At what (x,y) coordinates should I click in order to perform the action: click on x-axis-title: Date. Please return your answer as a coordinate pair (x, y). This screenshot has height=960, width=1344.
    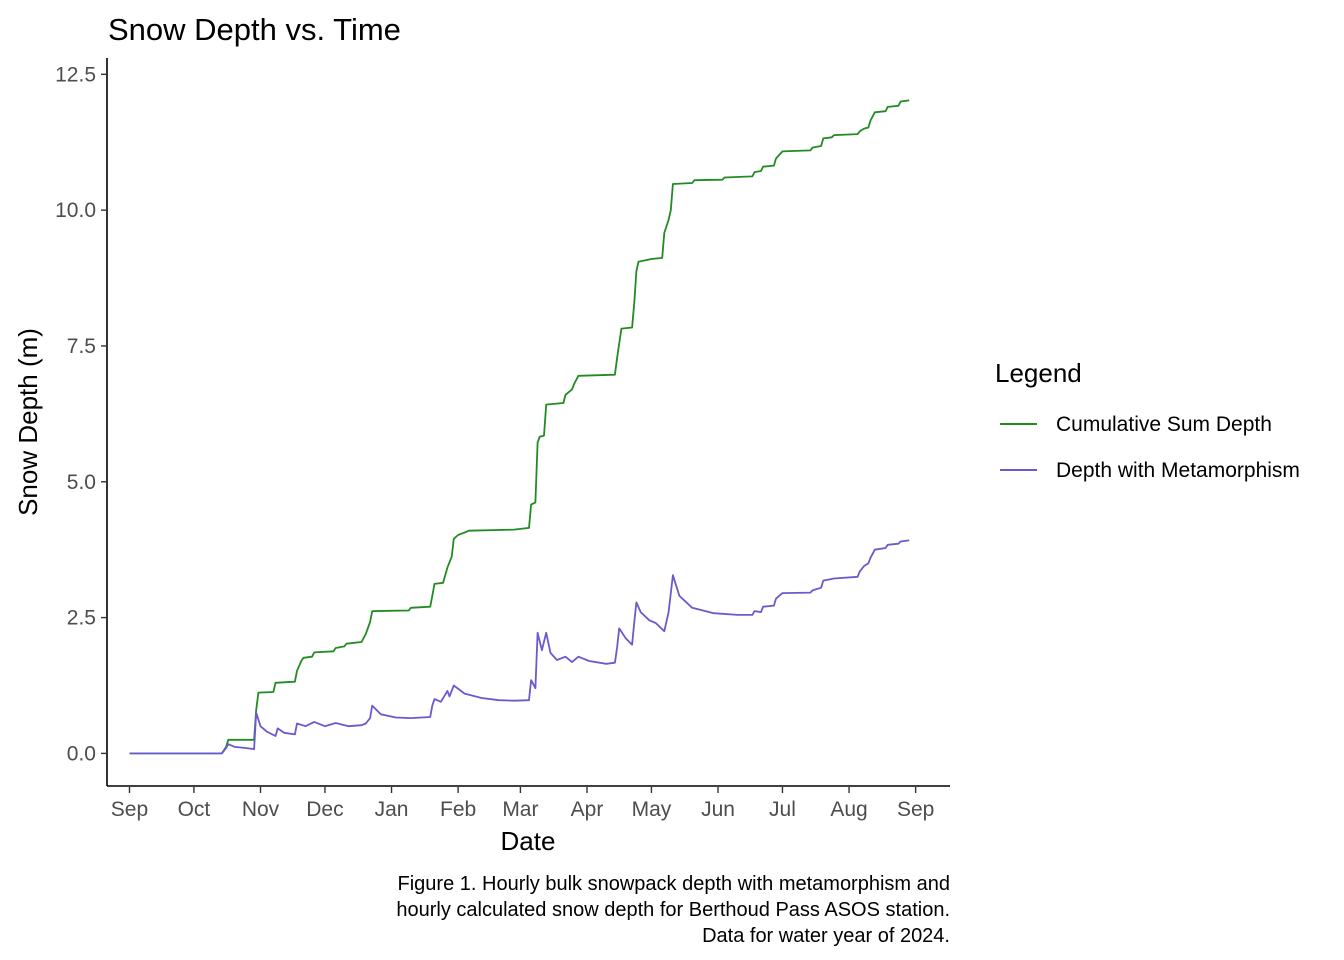
    Looking at the image, I should click on (528, 841).